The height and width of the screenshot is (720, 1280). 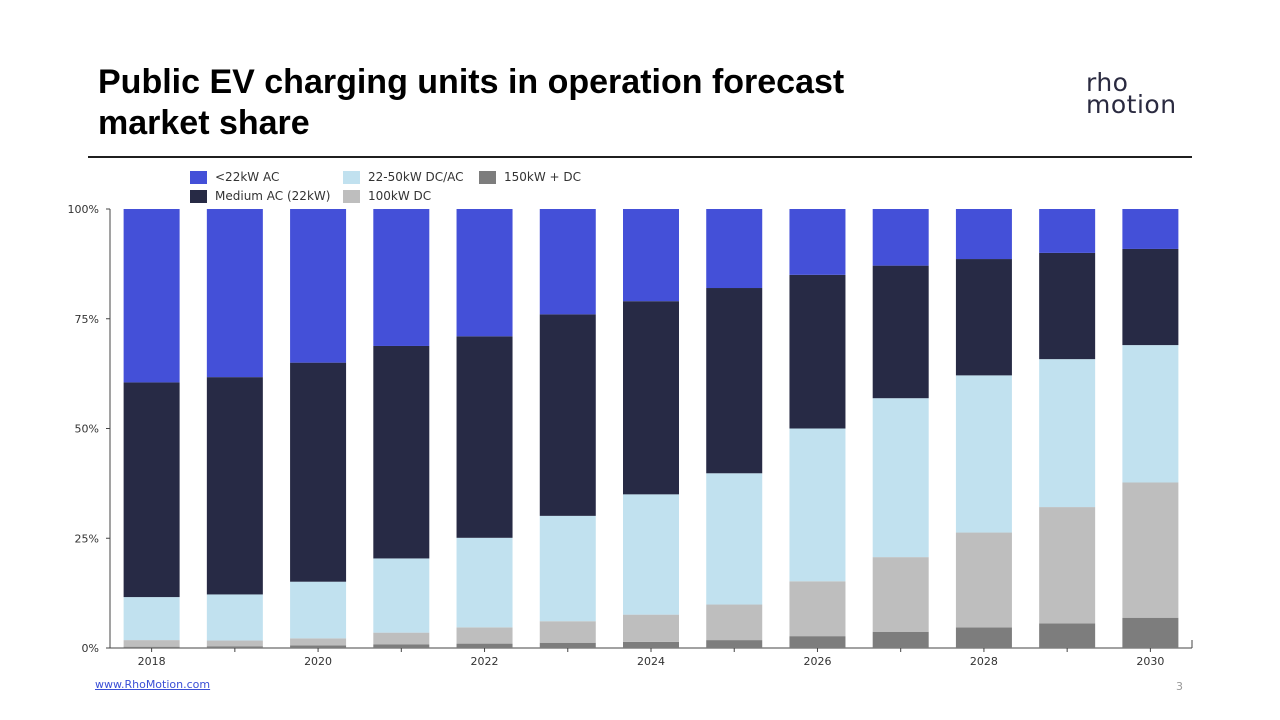 What do you see at coordinates (651, 661) in the screenshot?
I see `x-tick-label: 2024` at bounding box center [651, 661].